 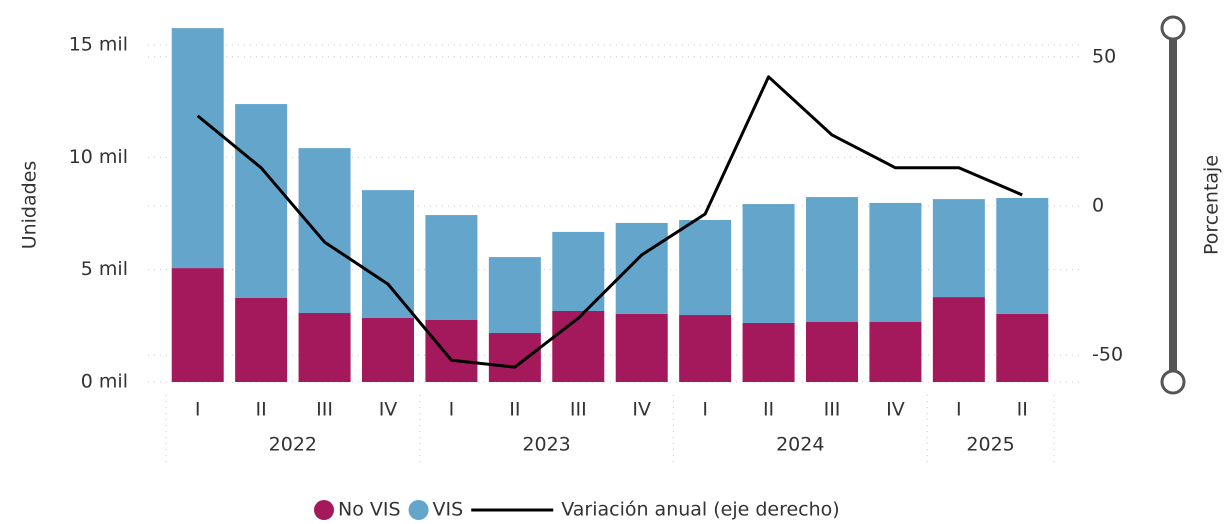 I want to click on y2-axis-title: Porcentaje, so click(x=1212, y=205).